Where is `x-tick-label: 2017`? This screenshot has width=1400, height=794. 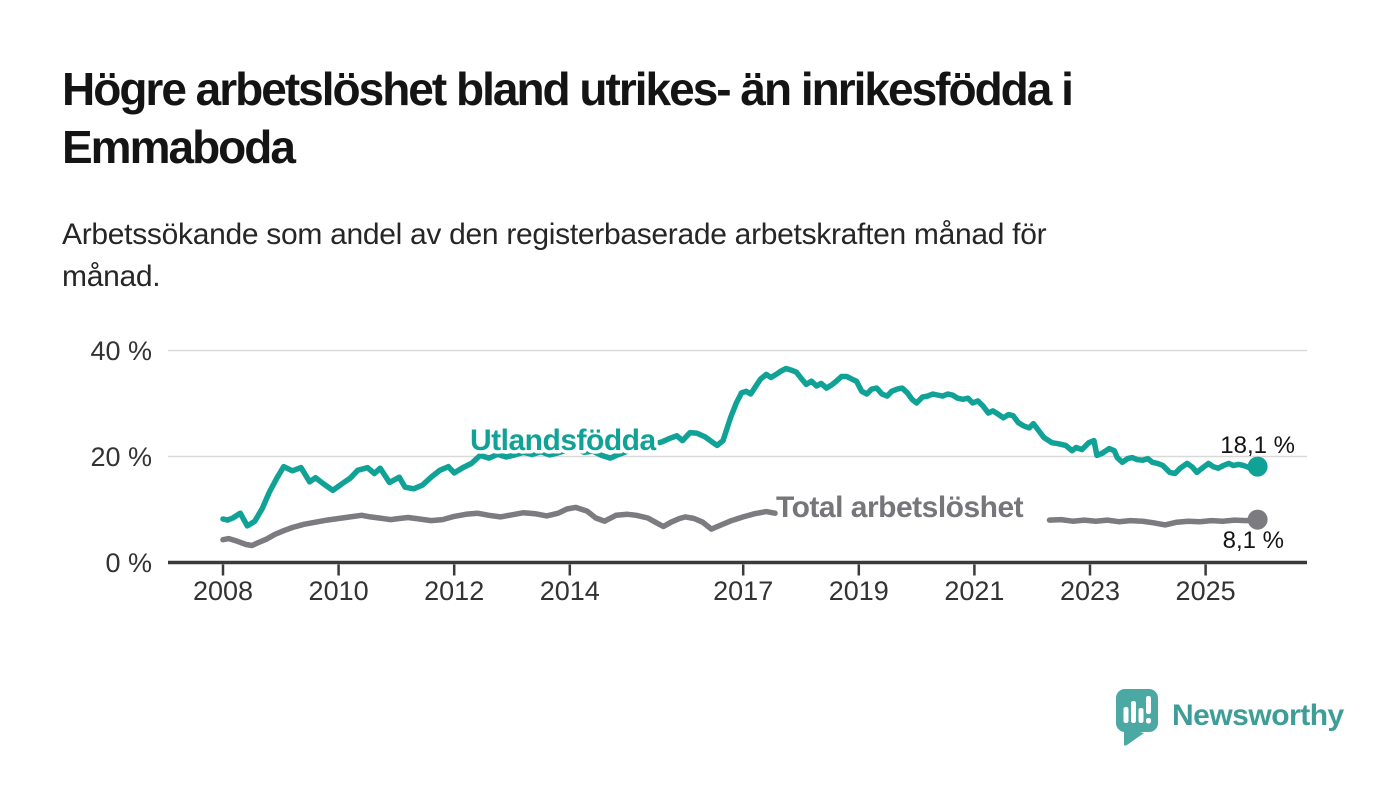 x-tick-label: 2017 is located at coordinates (743, 591).